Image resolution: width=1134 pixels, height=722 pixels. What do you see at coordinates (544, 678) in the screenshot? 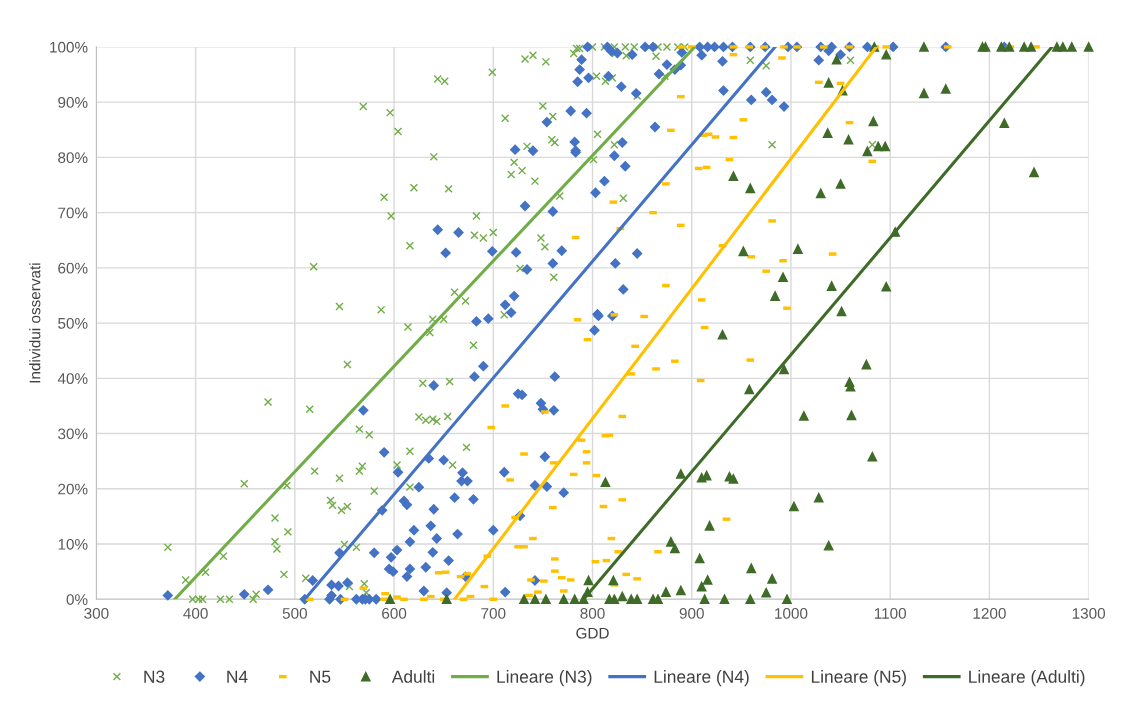
I see `legend-label: Lineare (N3)` at bounding box center [544, 678].